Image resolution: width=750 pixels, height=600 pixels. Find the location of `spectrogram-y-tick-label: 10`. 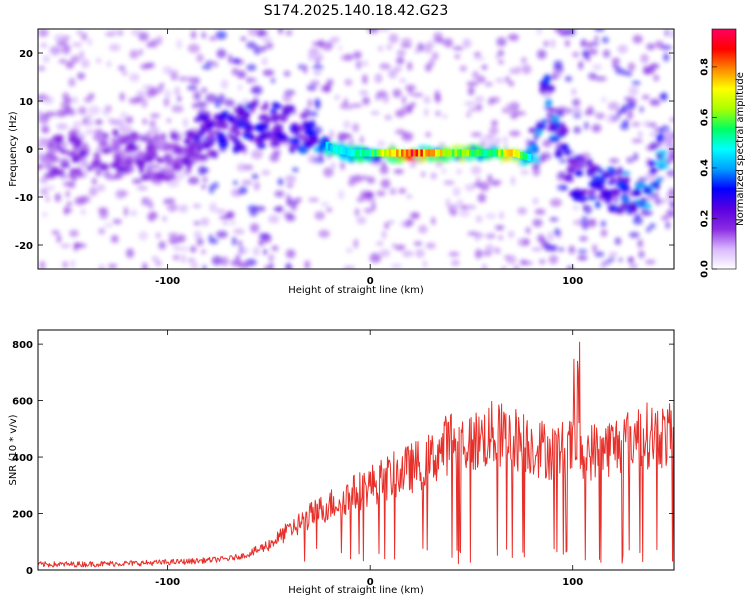

spectrogram-y-tick-label: 10 is located at coordinates (26, 102).